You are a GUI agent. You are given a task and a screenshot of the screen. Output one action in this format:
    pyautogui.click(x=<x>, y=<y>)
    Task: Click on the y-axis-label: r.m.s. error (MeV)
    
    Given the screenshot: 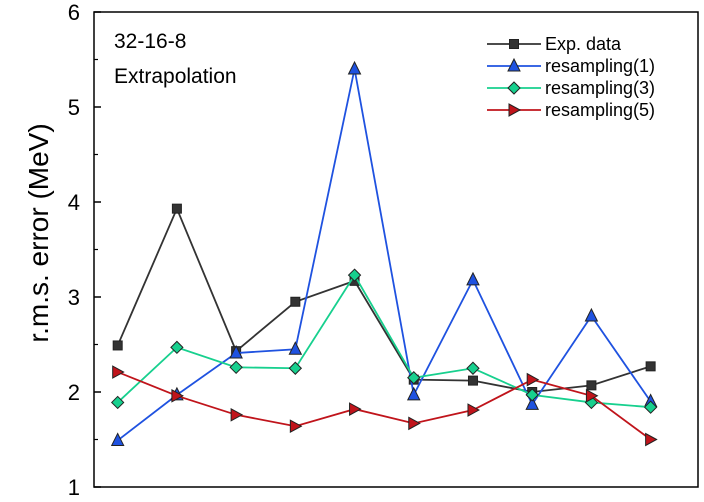 What is the action you would take?
    pyautogui.click(x=38, y=232)
    